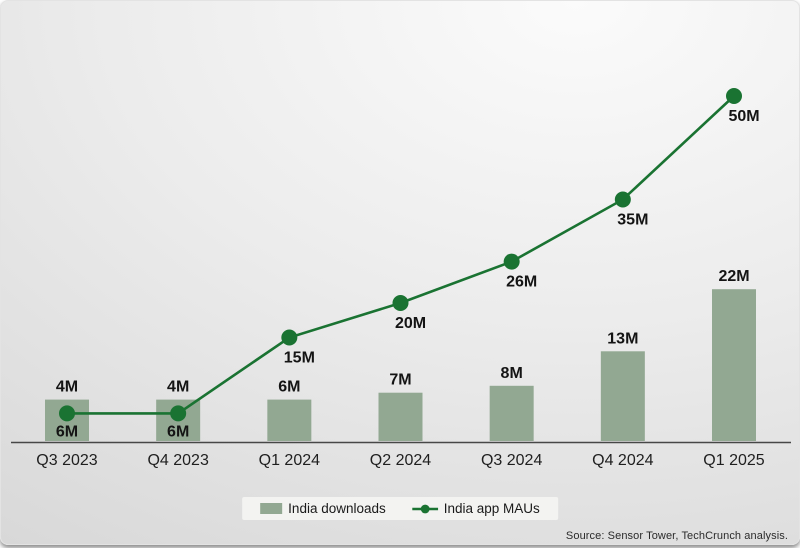 This screenshot has width=800, height=548. I want to click on bar-value-label: 8M, so click(512, 373).